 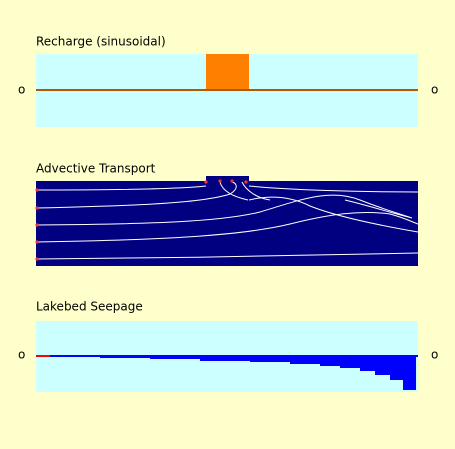 What do you see at coordinates (89, 307) in the screenshot?
I see `panel-title: Lakebed Seepage` at bounding box center [89, 307].